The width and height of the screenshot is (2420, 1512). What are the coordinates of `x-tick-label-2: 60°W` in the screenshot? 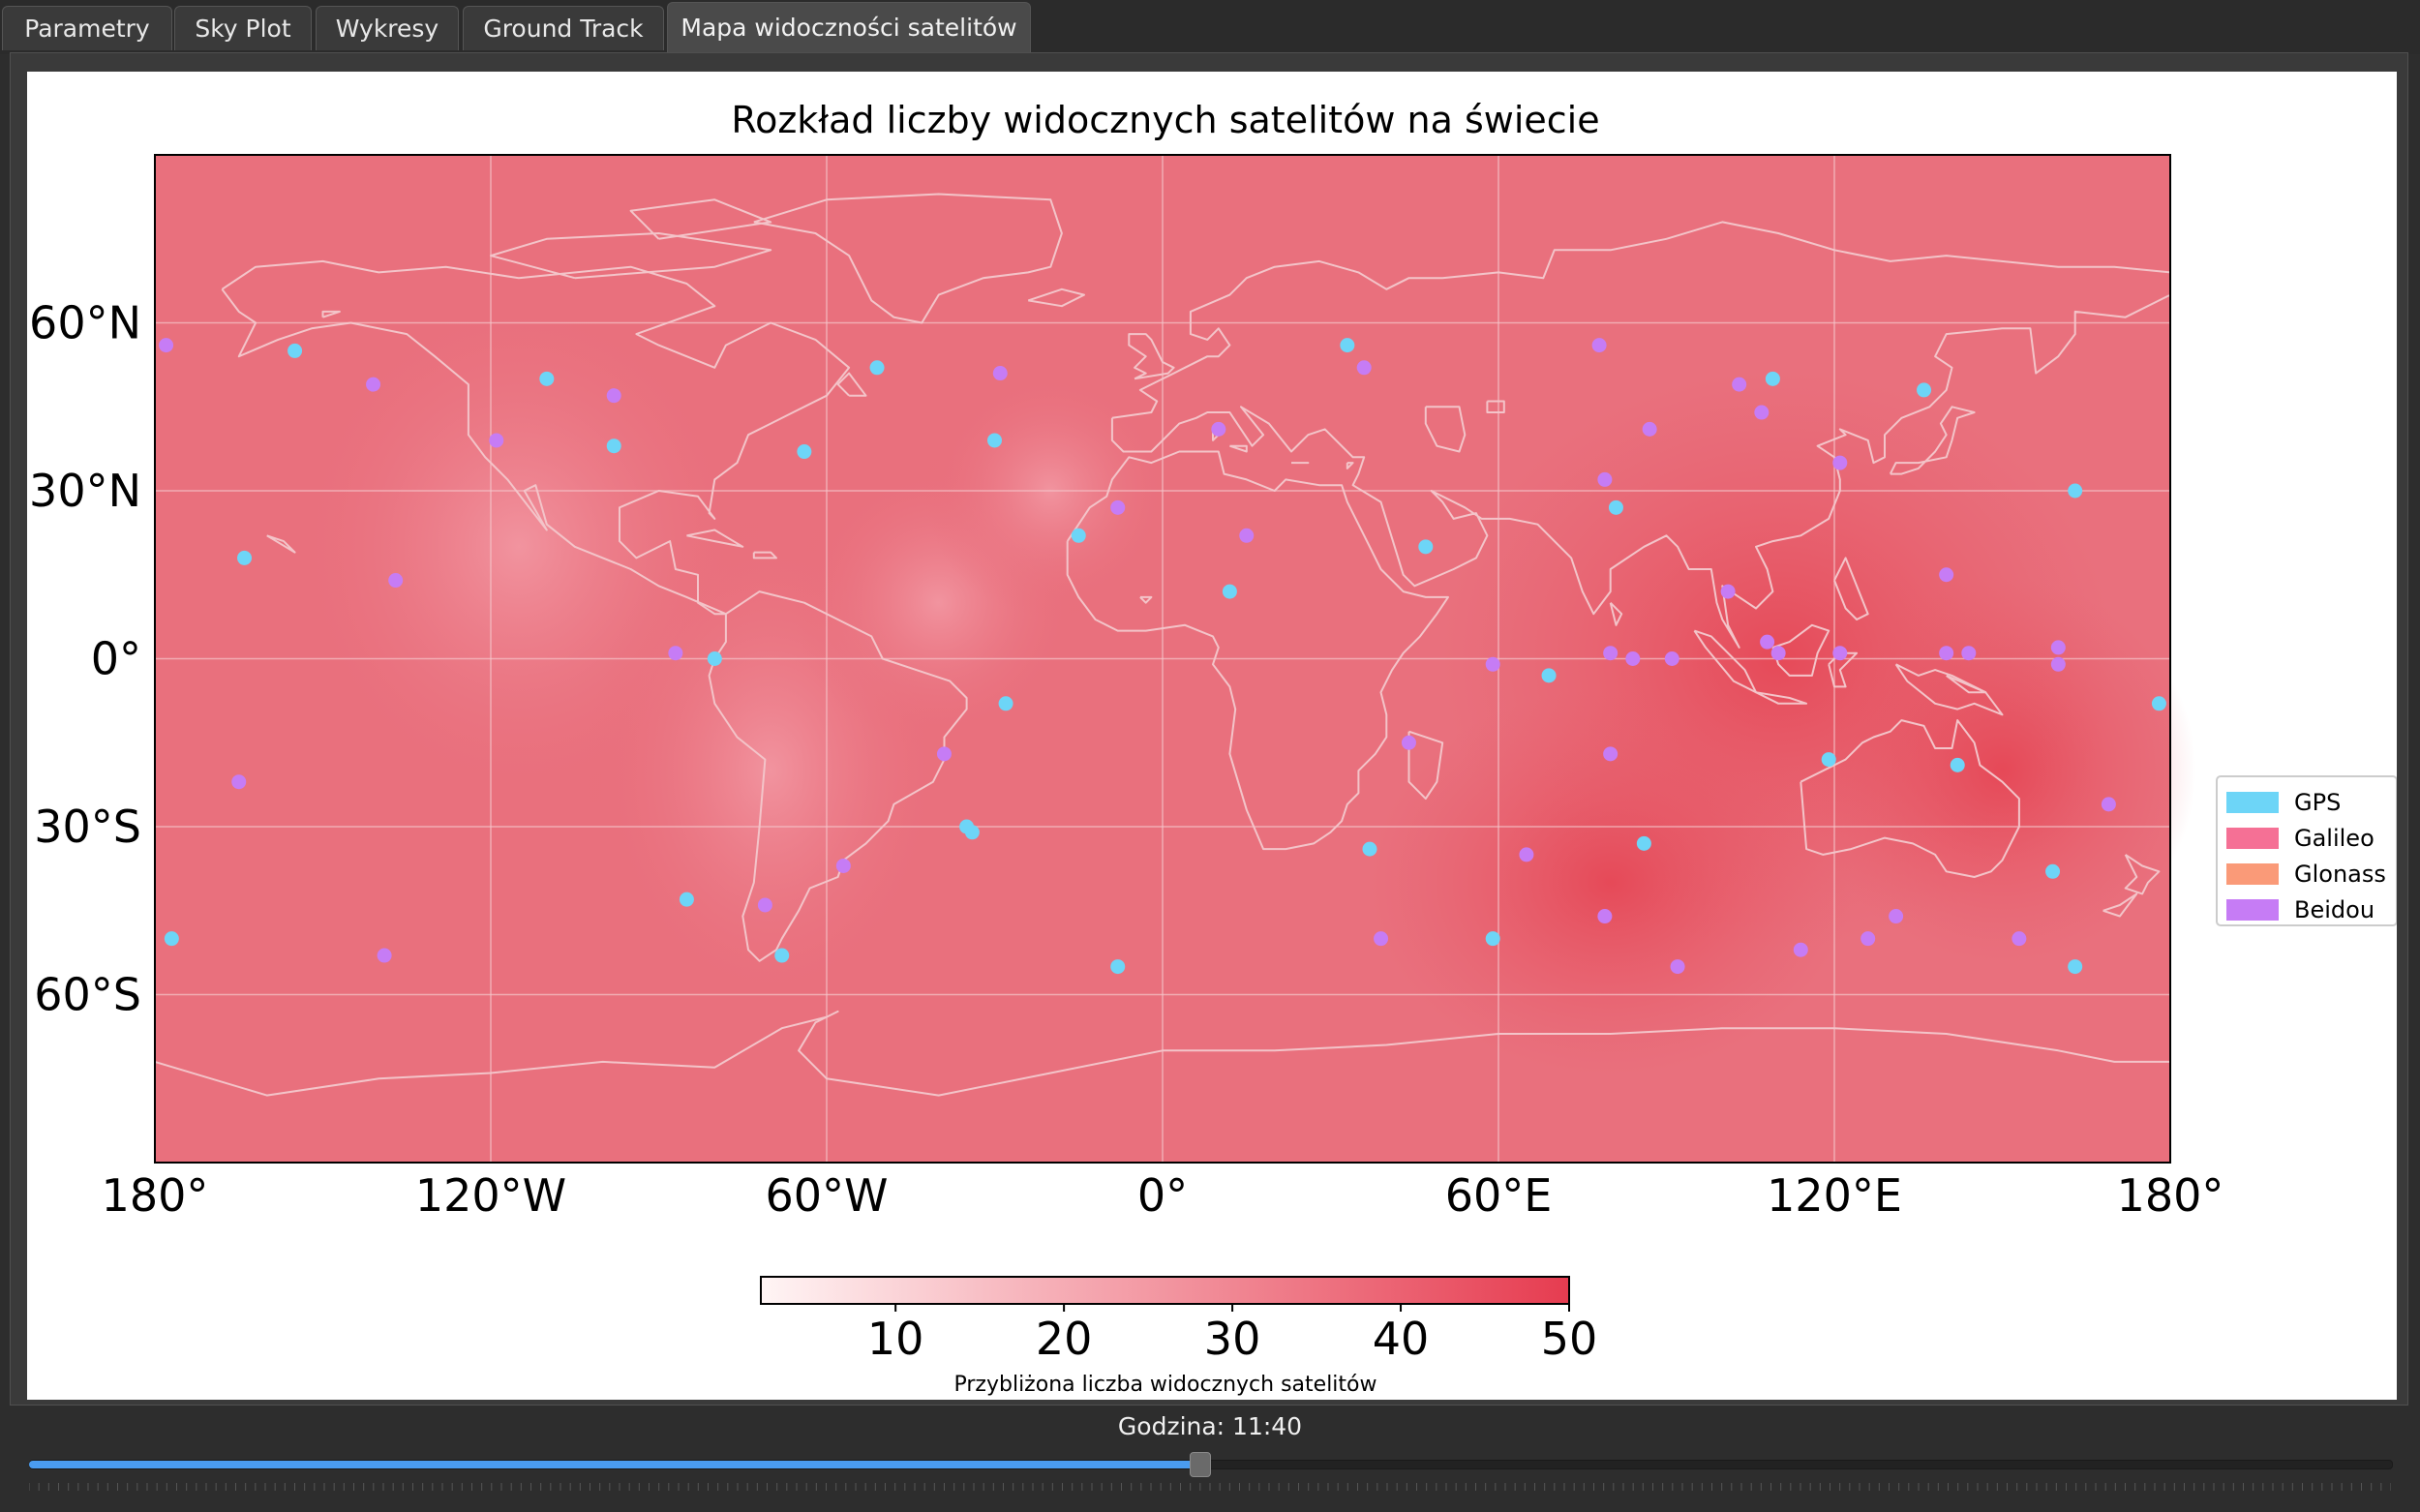 It's located at (826, 1195).